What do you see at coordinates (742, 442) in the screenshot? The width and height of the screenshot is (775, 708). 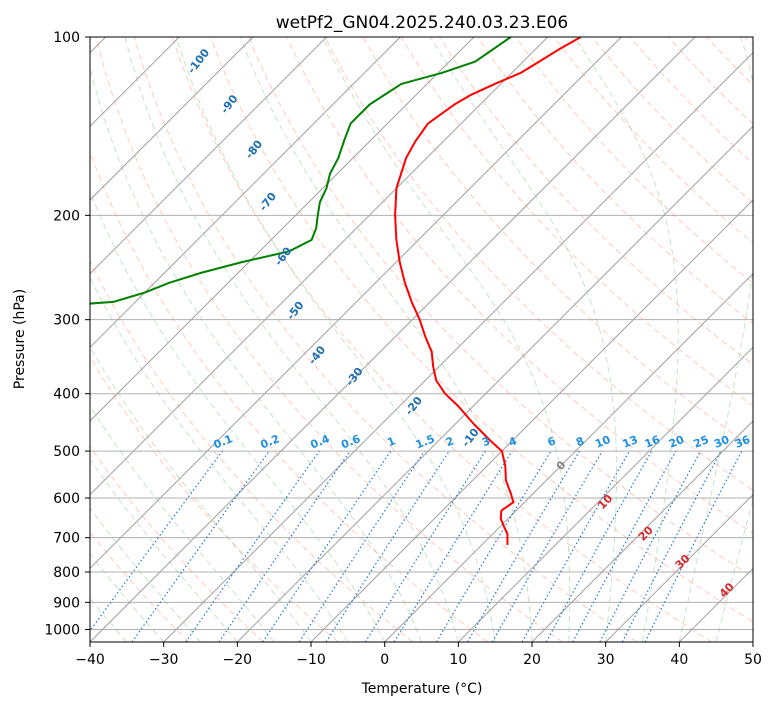 I see `mixing-ratio-label: 36` at bounding box center [742, 442].